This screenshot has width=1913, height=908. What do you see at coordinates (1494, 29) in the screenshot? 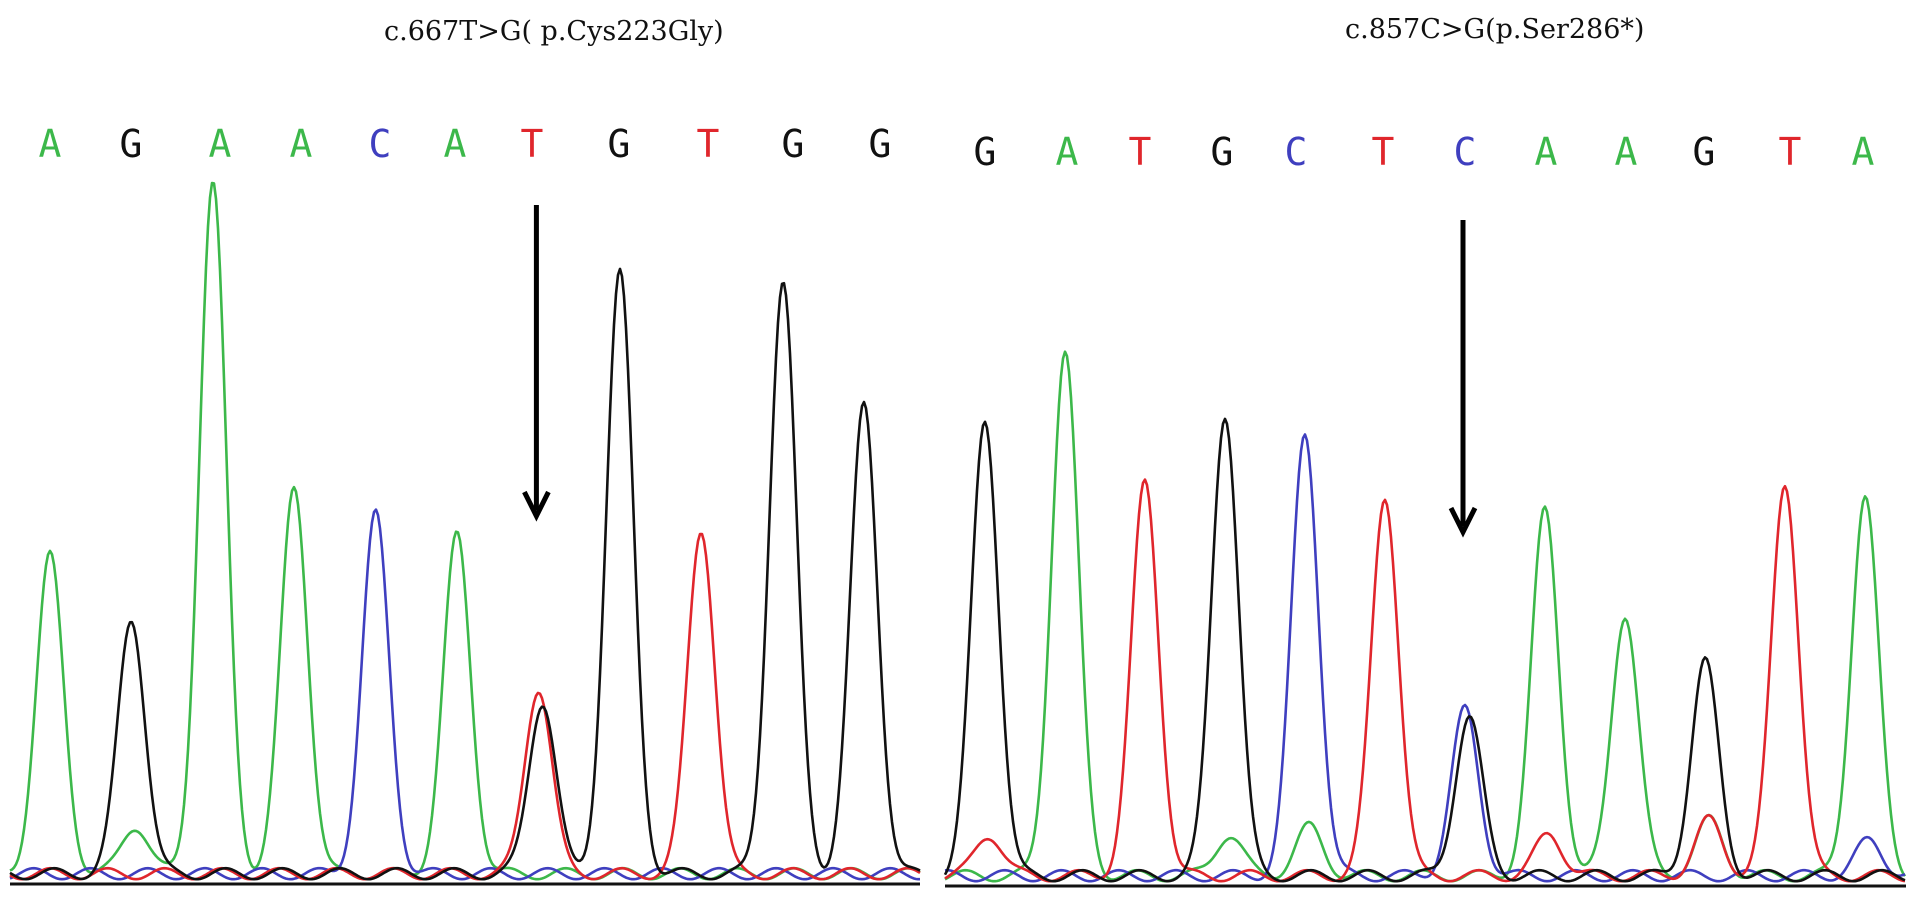
I see `mutation-title-right: c.857C>G(p.Ser286*)` at bounding box center [1494, 29].